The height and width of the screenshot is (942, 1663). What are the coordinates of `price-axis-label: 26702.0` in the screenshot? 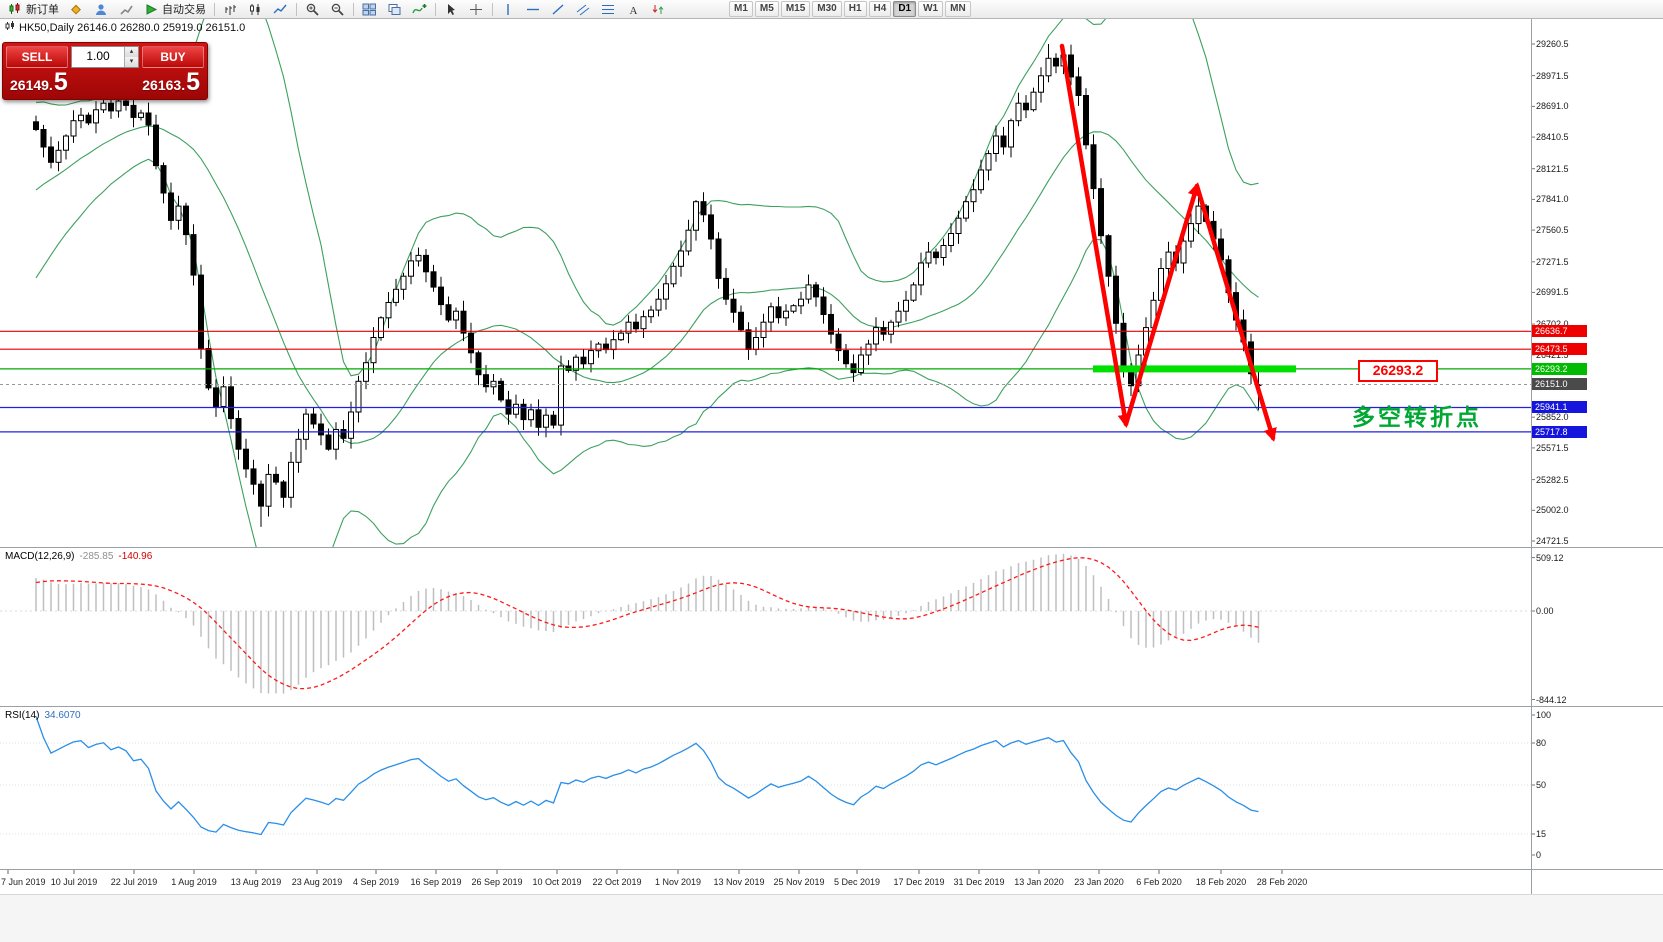 It's located at (1552, 324).